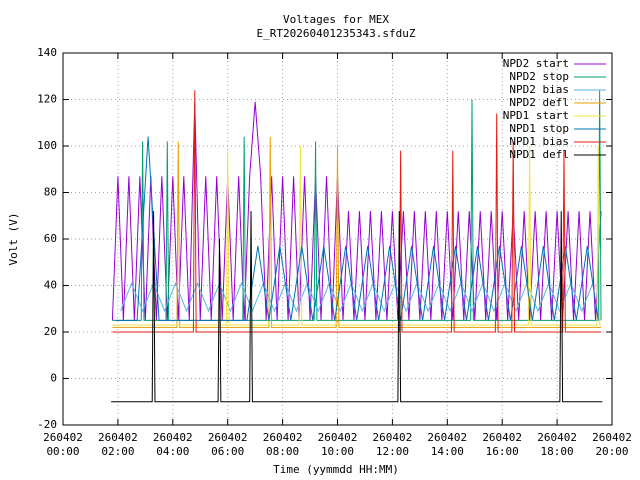 This screenshot has width=640, height=480. Describe the element at coordinates (338, 444) in the screenshot. I see `x-tick-label: 260402 10:00` at that location.